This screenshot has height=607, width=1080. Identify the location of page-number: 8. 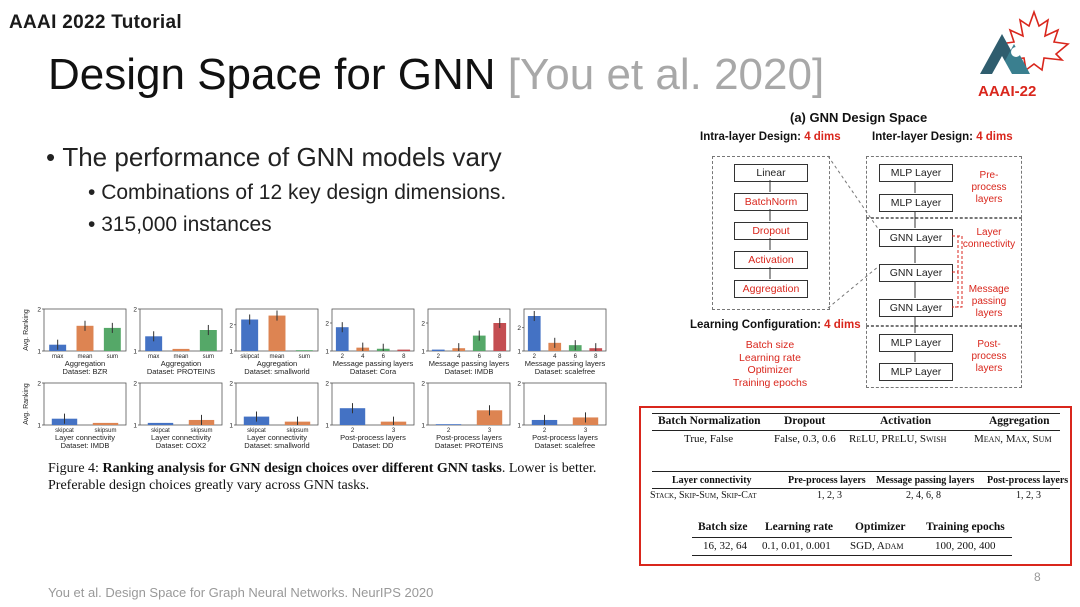
(1037, 577).